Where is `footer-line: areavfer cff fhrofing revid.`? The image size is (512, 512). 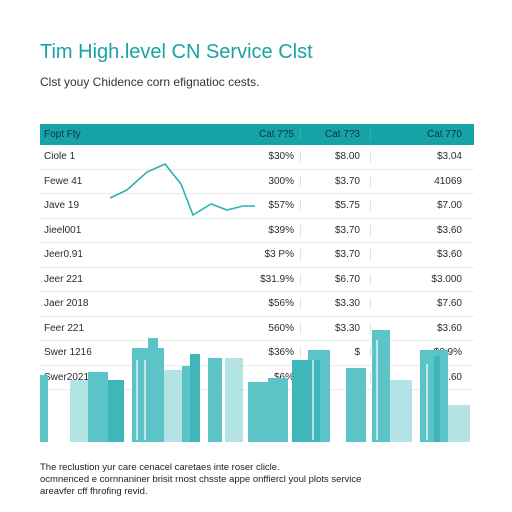
footer-line: areavfer cff fhrofing revid. is located at coordinates (94, 491).